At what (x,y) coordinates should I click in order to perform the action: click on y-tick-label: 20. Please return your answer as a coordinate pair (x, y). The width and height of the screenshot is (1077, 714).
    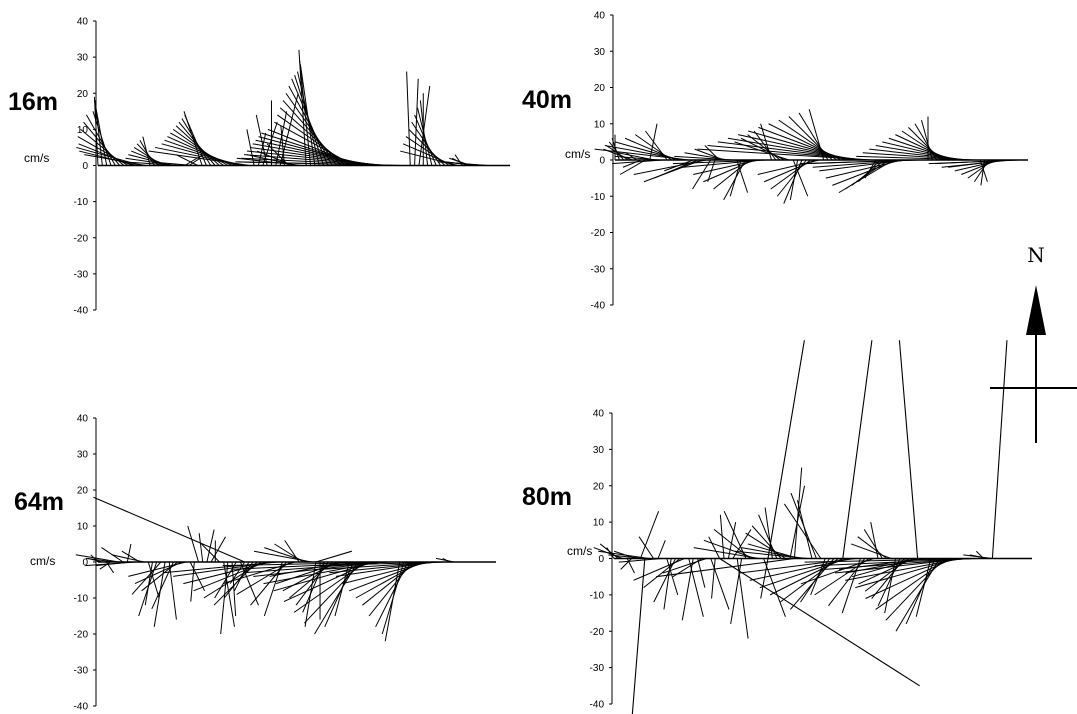
    Looking at the image, I should click on (600, 88).